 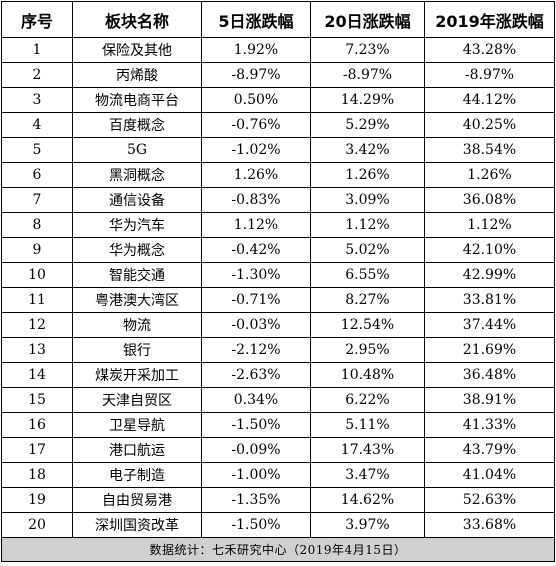 I want to click on table-row: 8 华为汽车 1.12% 1.12% 1.12%, so click(x=278, y=225).